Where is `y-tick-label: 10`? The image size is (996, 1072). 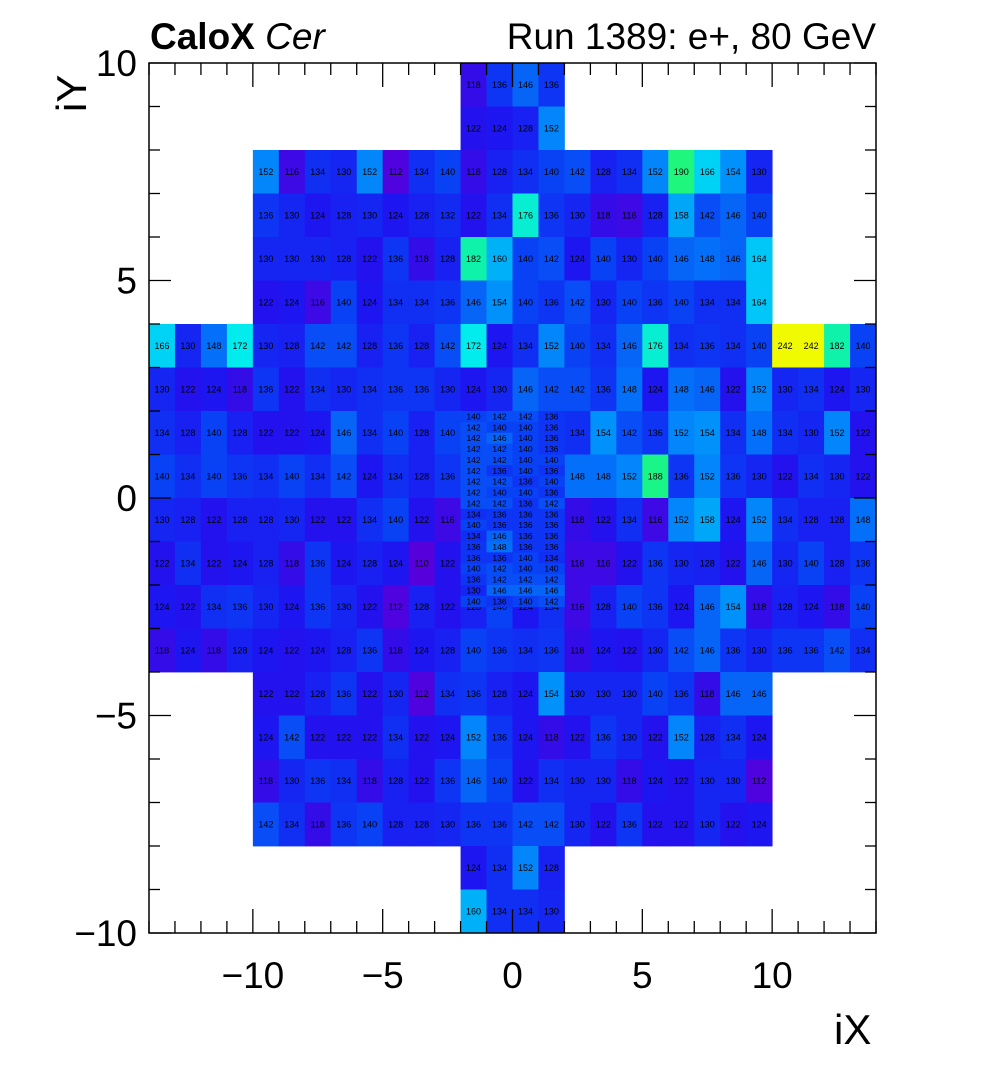 y-tick-label: 10 is located at coordinates (116, 63).